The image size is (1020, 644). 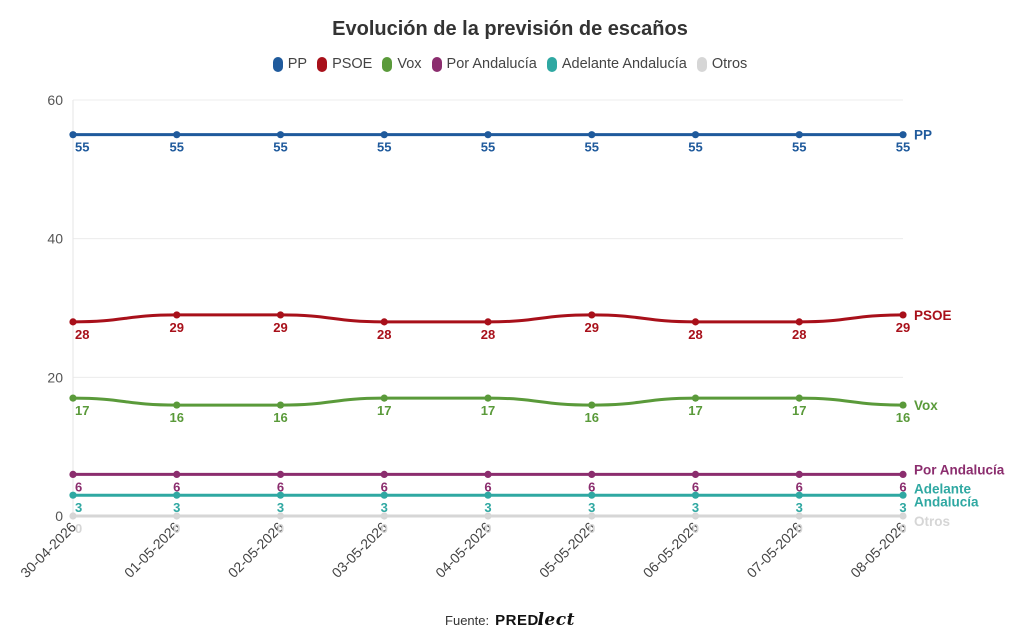 What do you see at coordinates (902, 528) in the screenshot?
I see `data-label-otros-8: 0` at bounding box center [902, 528].